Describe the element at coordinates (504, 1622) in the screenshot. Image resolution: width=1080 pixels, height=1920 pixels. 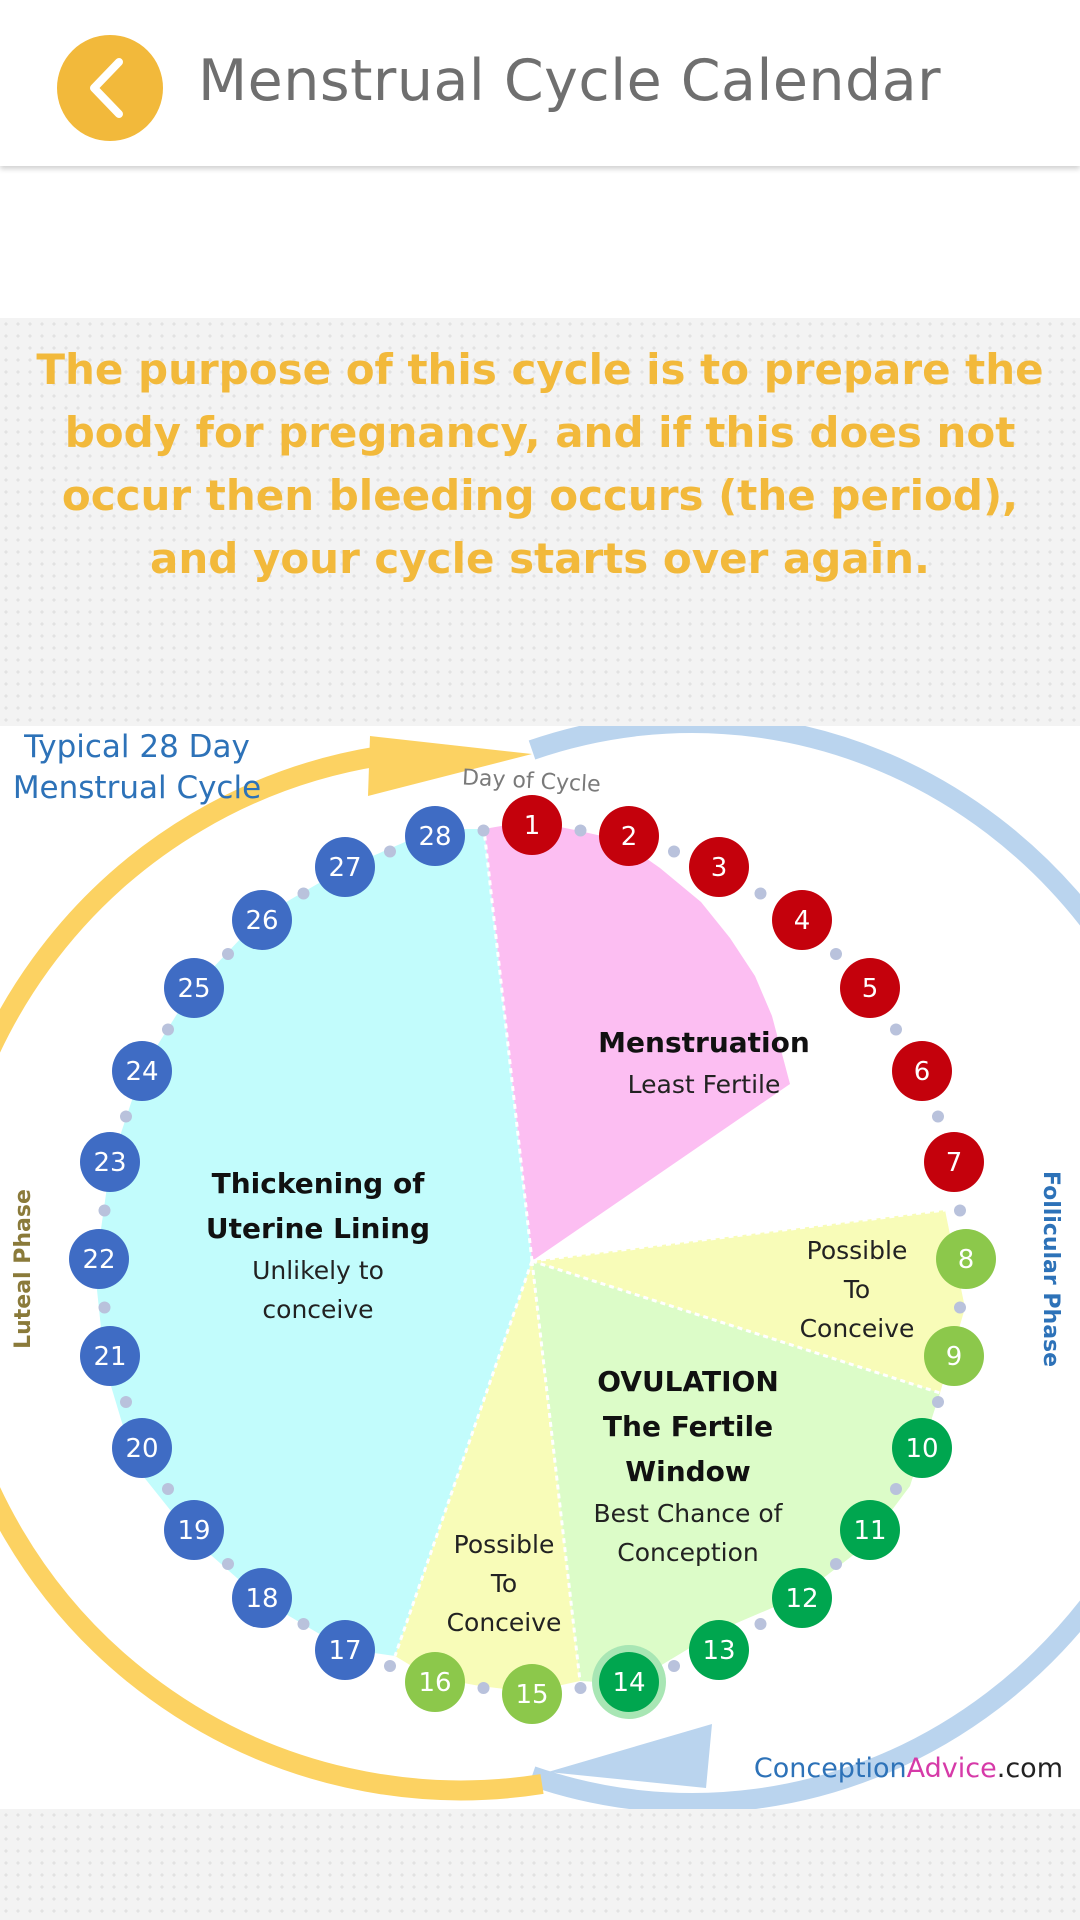
I see `possible-lower-line3: Conceive` at that location.